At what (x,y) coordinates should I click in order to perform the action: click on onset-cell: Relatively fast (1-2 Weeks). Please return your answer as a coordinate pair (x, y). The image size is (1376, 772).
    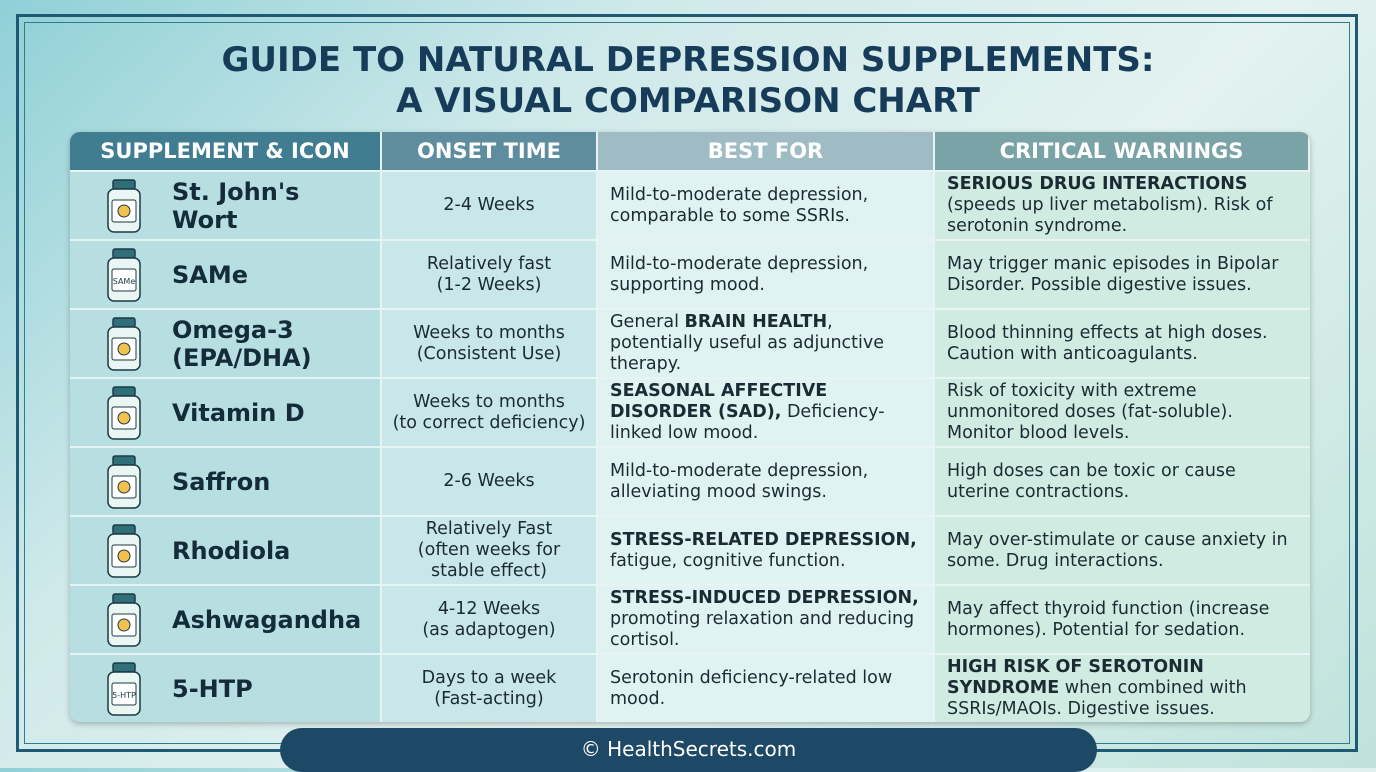
    Looking at the image, I should click on (490, 274).